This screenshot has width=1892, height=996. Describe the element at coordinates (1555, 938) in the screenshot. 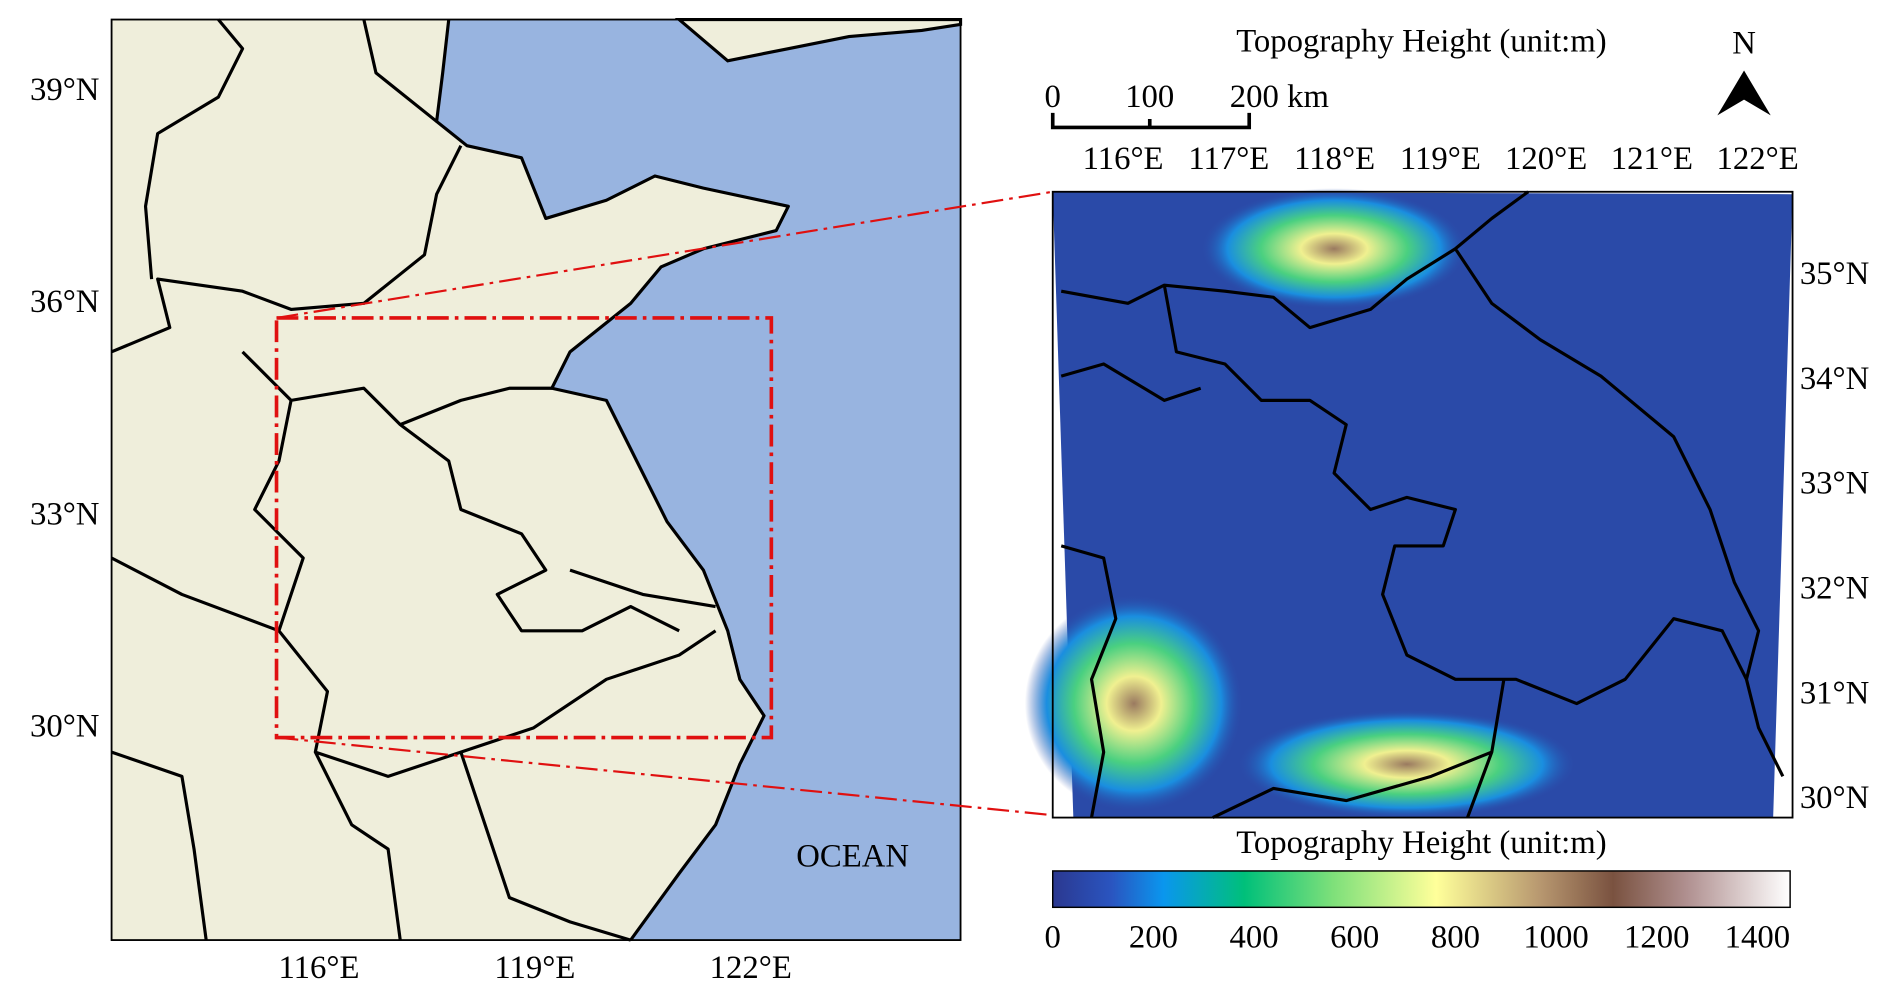

I see `colorbar-tick-label: 1000` at that location.